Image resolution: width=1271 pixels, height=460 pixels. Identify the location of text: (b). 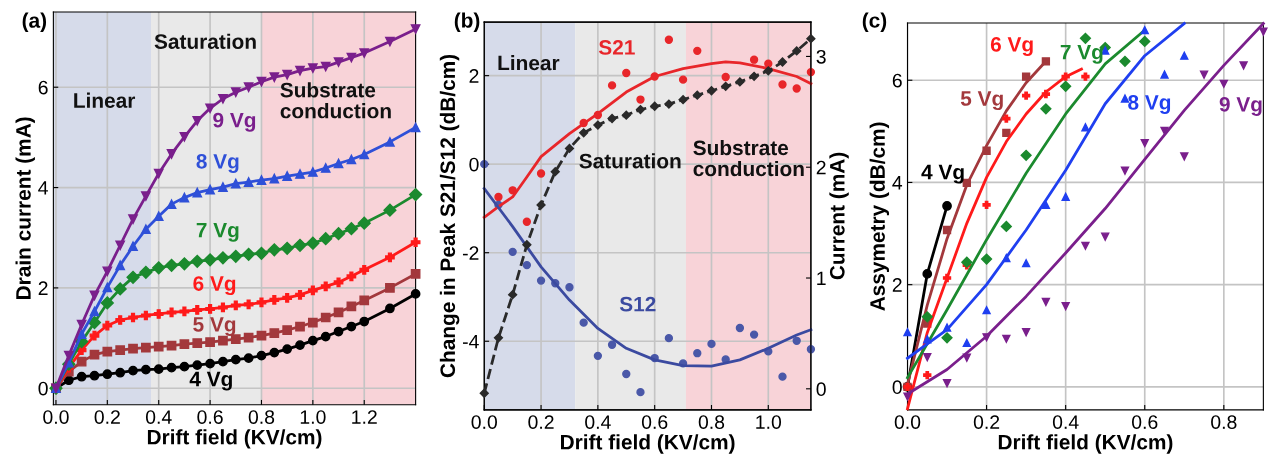
(467, 22).